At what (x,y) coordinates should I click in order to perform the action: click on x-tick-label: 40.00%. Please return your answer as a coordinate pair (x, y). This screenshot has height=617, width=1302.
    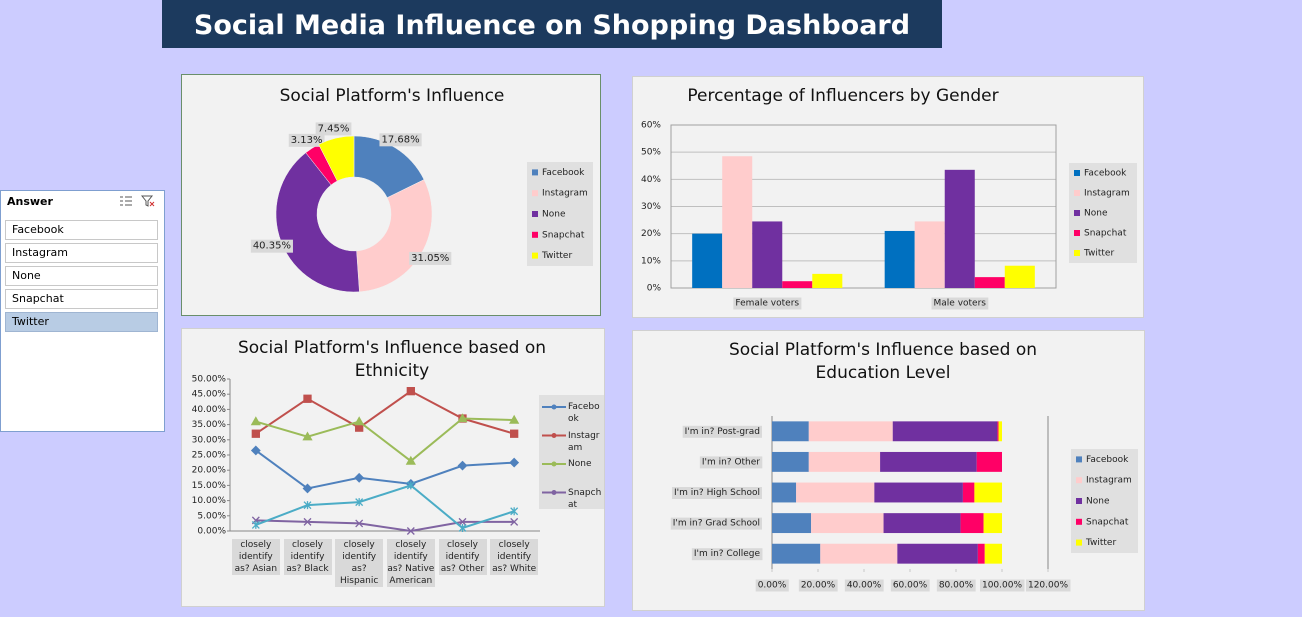
    Looking at the image, I should click on (864, 586).